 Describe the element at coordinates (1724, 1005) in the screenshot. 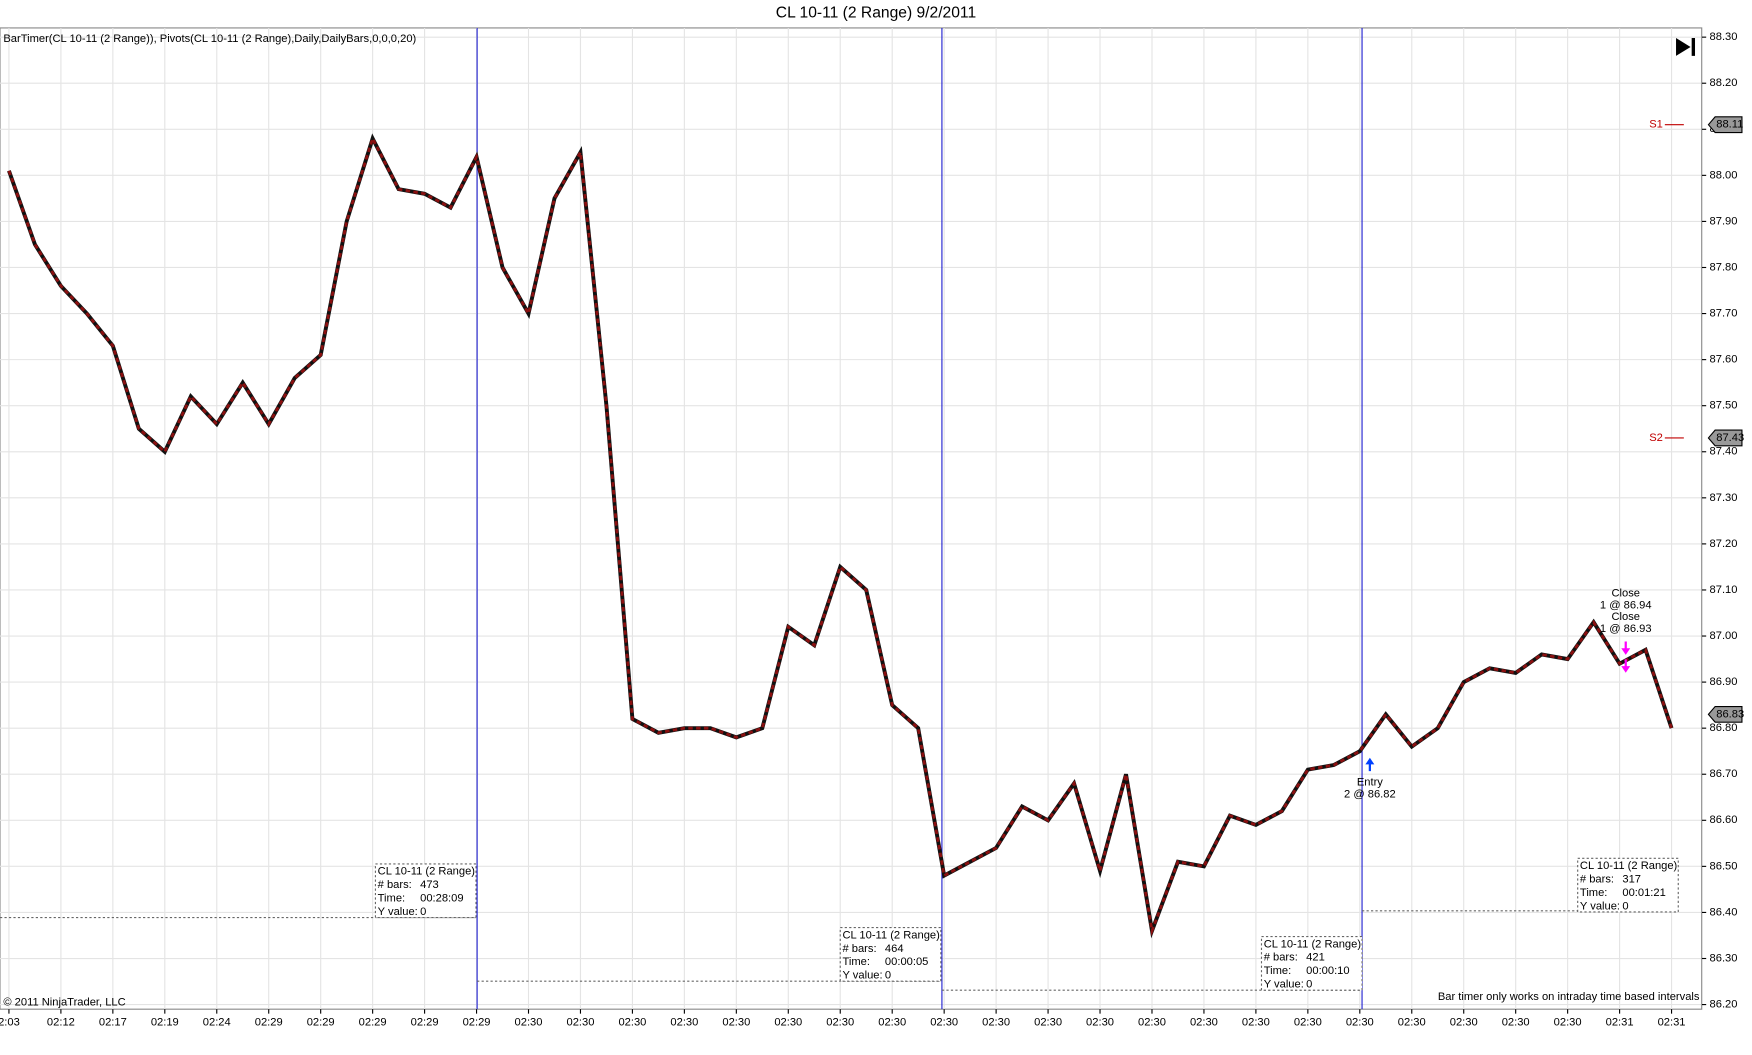

I see `y-tick-label: 86.20` at that location.